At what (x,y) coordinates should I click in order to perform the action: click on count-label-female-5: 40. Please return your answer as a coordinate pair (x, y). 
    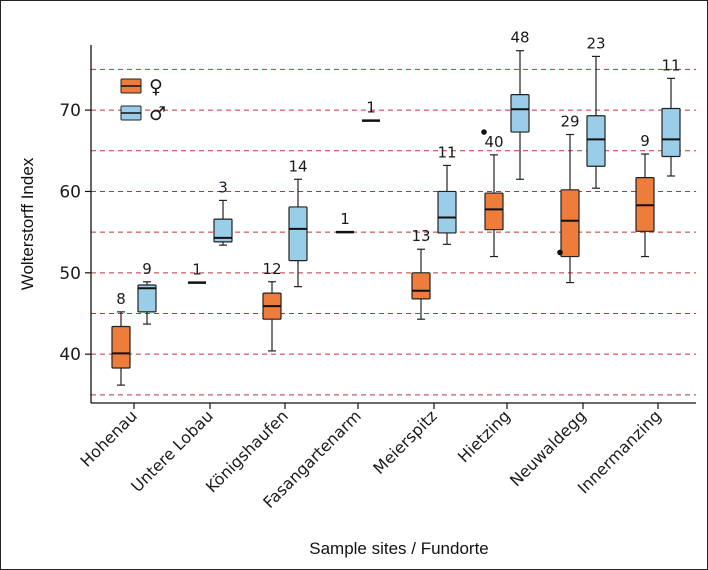
    Looking at the image, I should click on (493, 142).